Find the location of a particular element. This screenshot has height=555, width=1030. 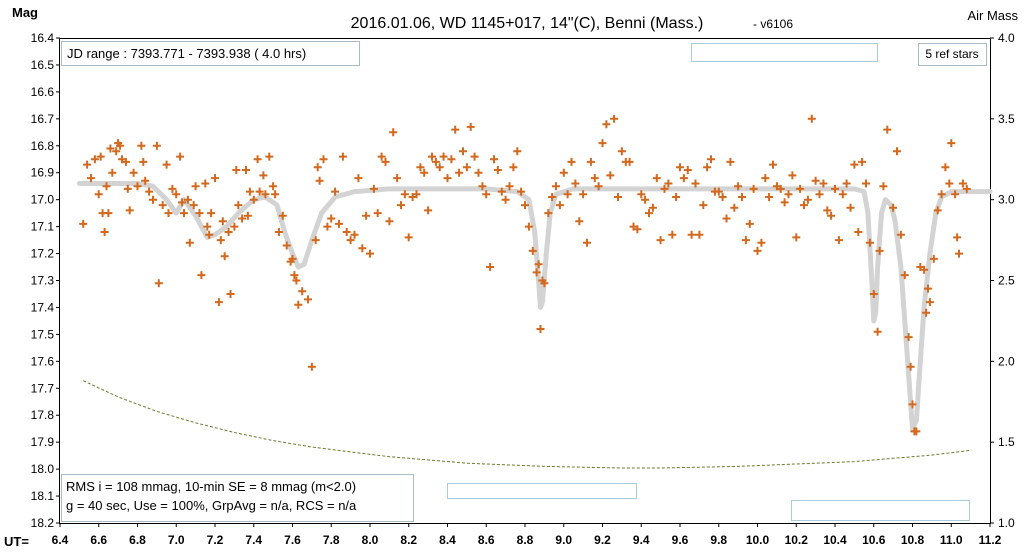

stats-box is located at coordinates (237, 498).